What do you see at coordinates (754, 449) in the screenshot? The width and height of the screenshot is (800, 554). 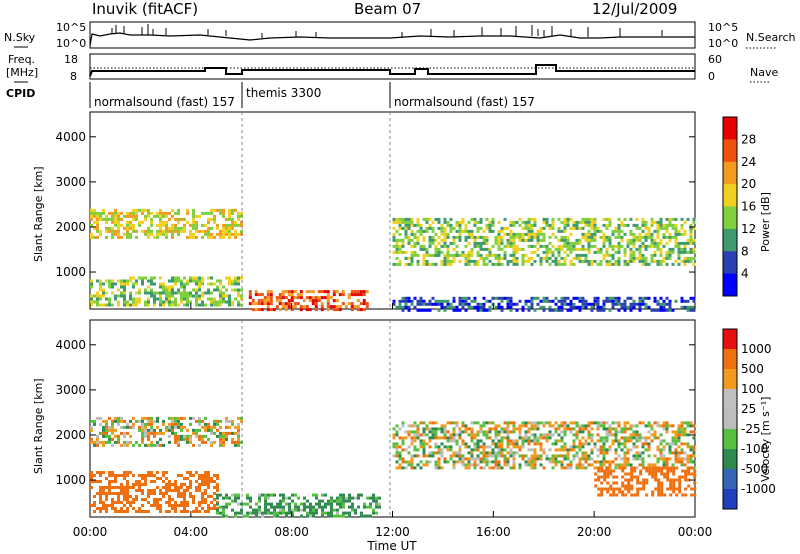 I see `velocity-colorbar-tick: -100` at bounding box center [754, 449].